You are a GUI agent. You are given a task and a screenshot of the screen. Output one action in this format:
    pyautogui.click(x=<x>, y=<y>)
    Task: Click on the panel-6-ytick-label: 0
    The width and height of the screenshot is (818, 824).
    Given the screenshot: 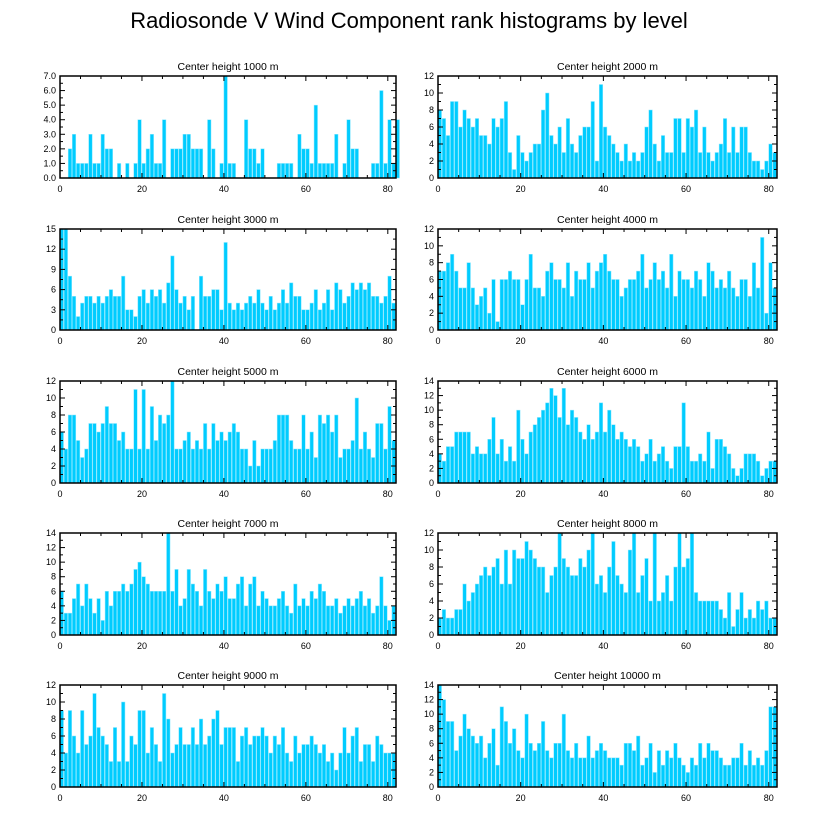 What is the action you would take?
    pyautogui.click(x=431, y=483)
    